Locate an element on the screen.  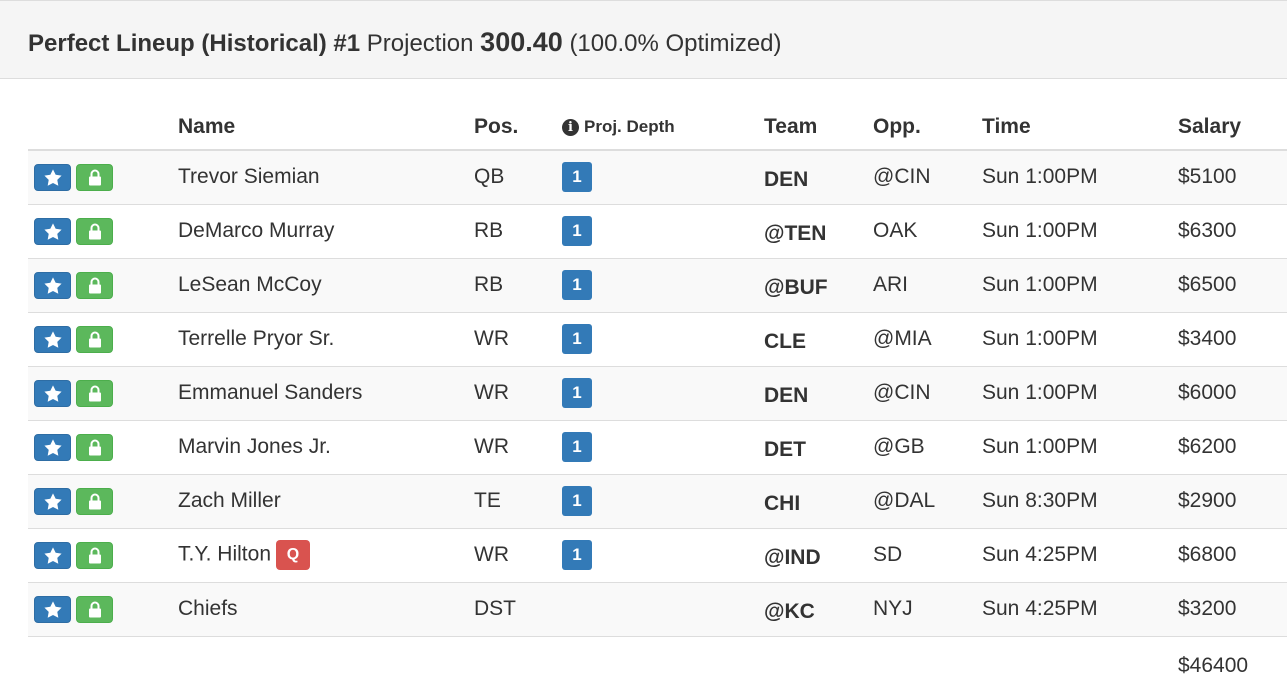
game-time: Sun 4:25PM is located at coordinates (1080, 555).